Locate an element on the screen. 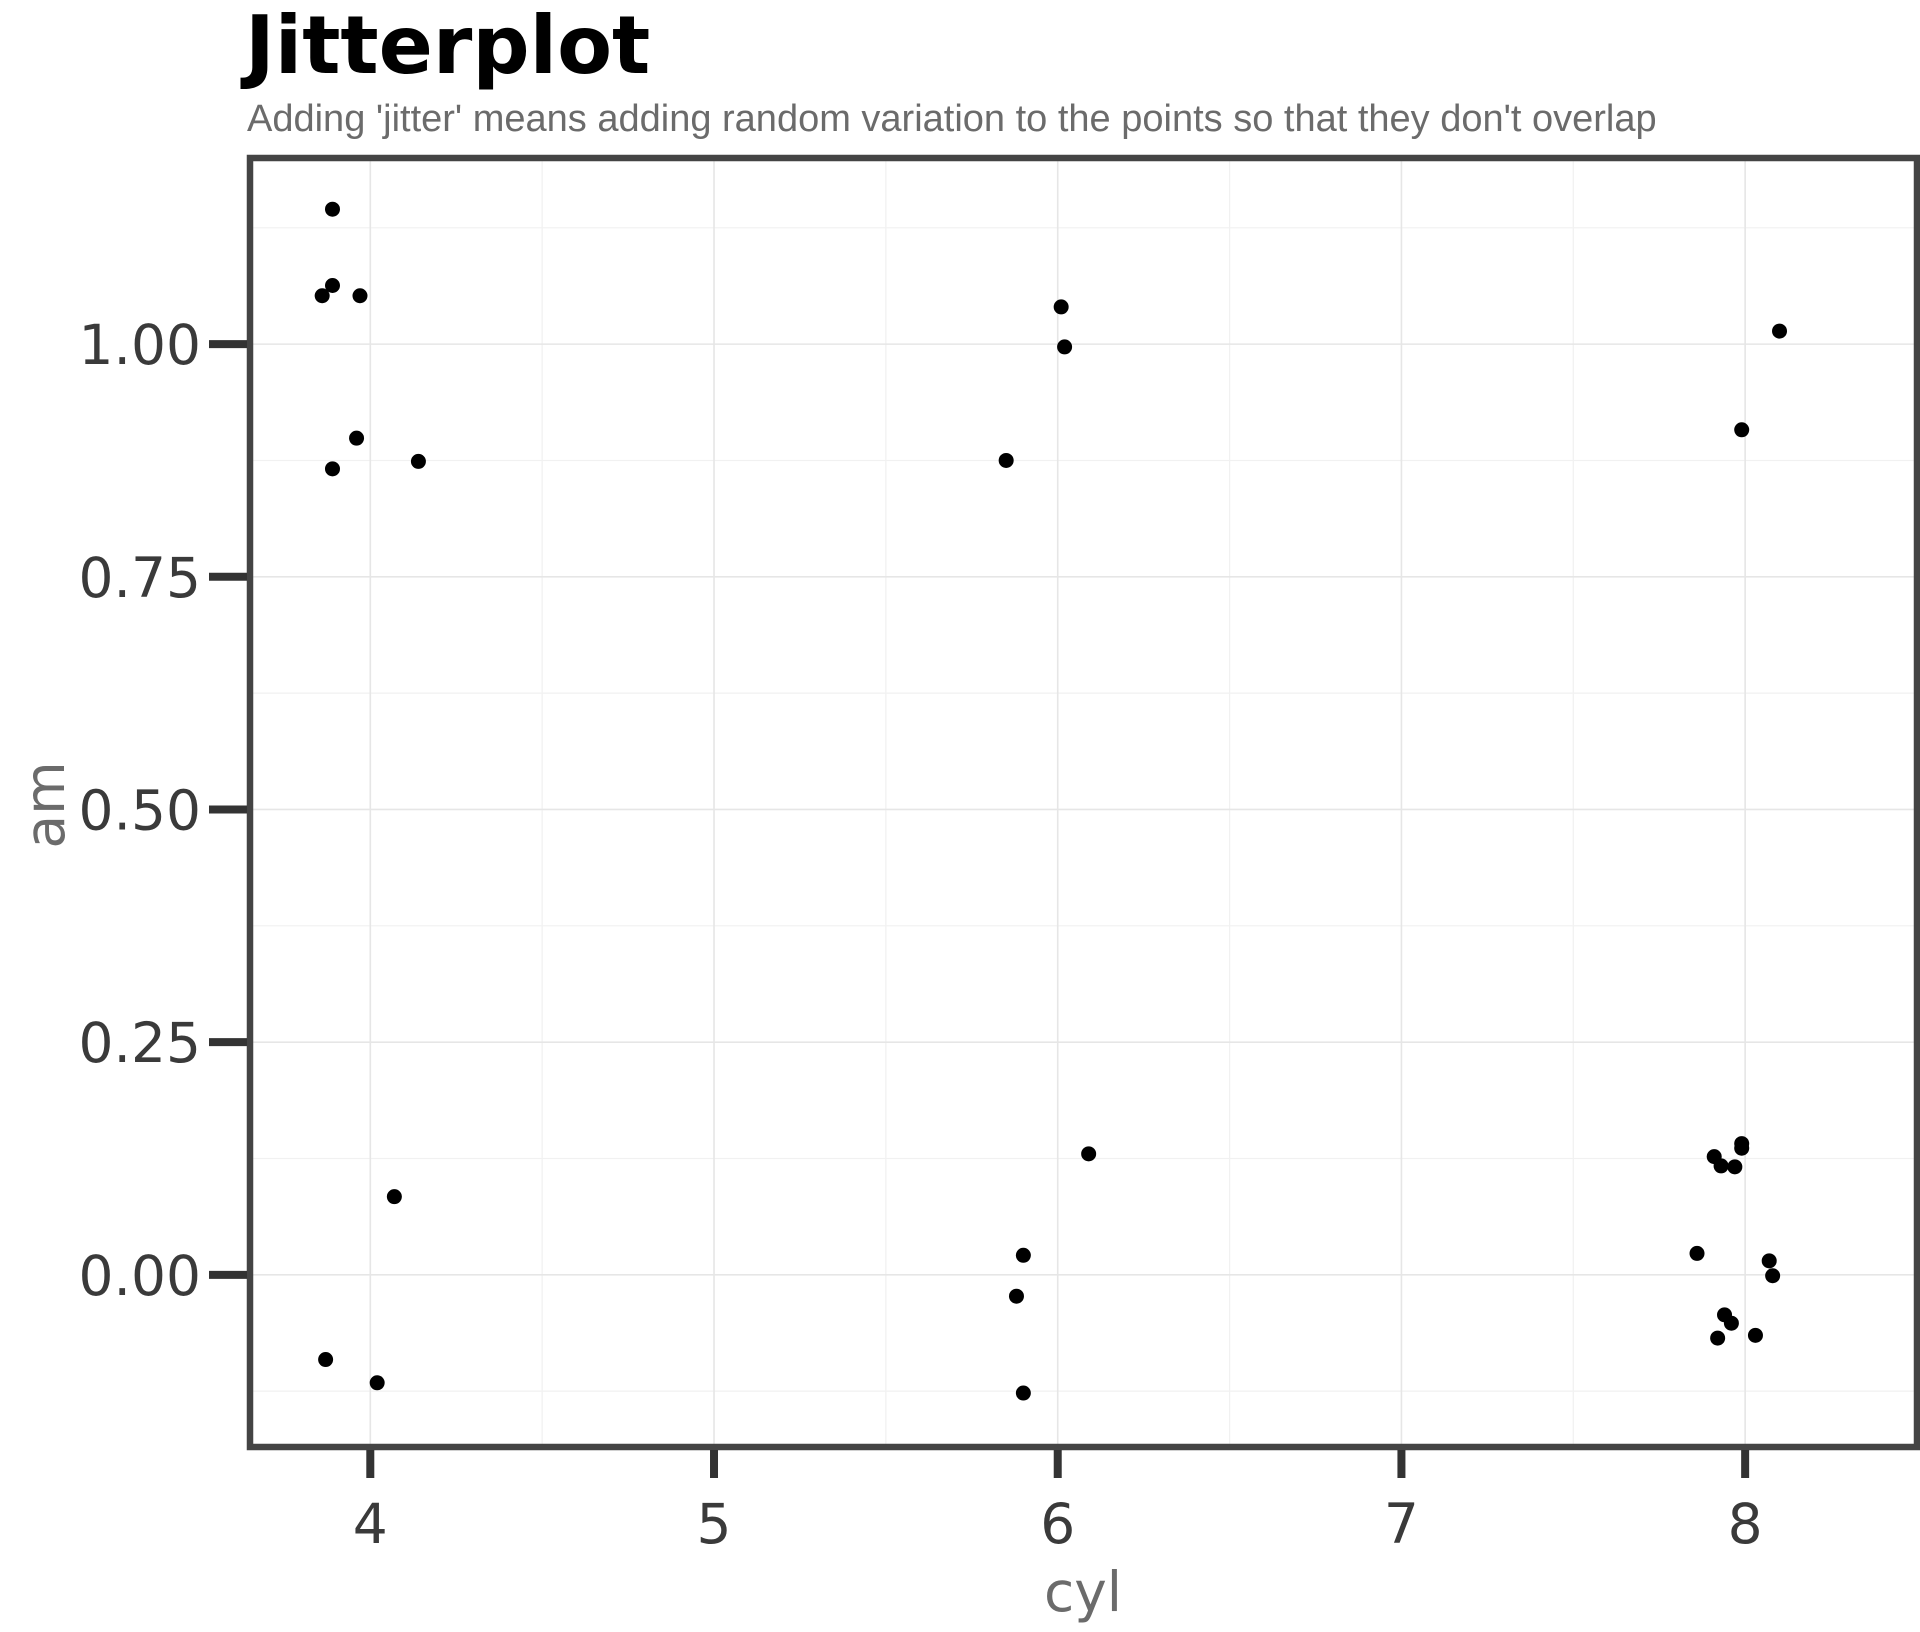  y-tick-label: 0.00 is located at coordinates (140, 1276).